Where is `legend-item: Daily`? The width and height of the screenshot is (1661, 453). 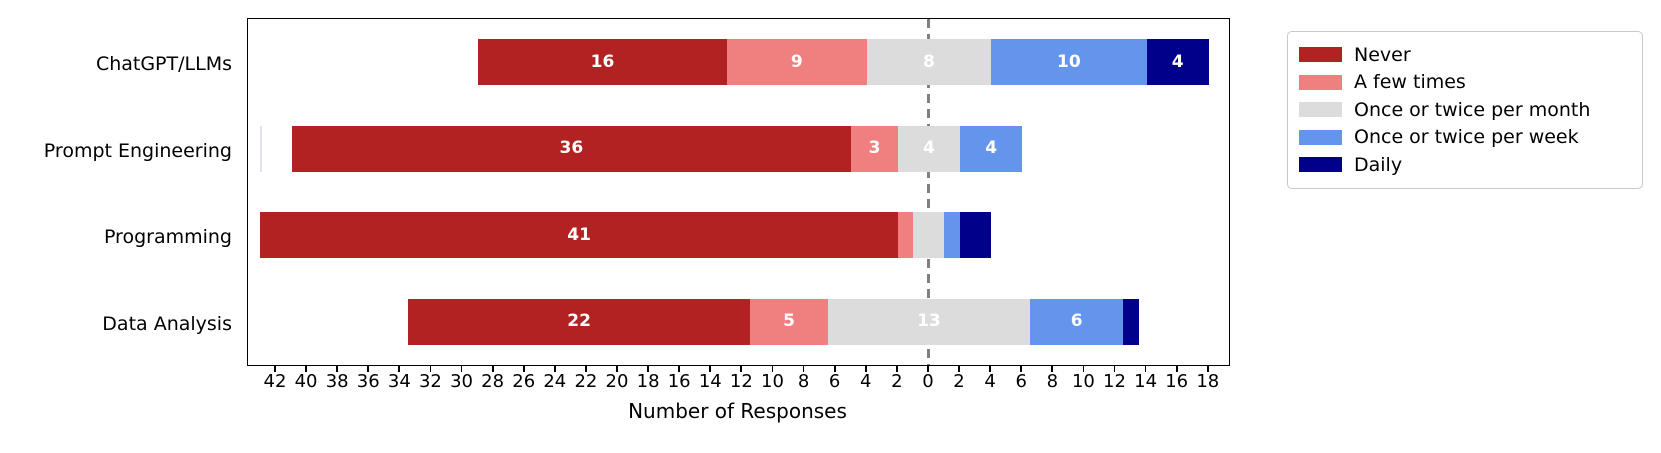 legend-item: Daily is located at coordinates (1465, 165).